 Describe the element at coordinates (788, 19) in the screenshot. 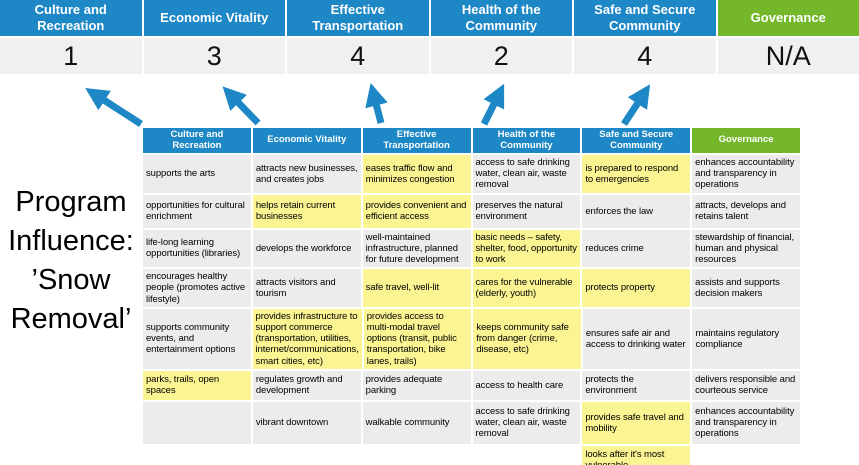

I see `priority-header-governance: Governance` at that location.